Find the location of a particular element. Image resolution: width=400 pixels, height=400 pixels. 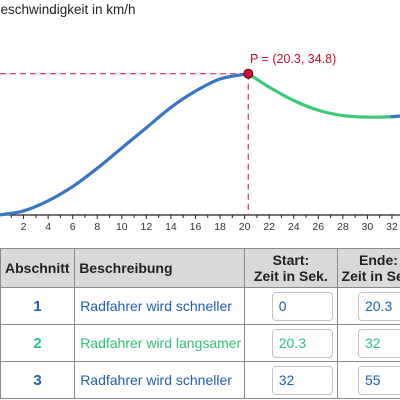

row-1-end-cell: 20.3 is located at coordinates (368, 306).